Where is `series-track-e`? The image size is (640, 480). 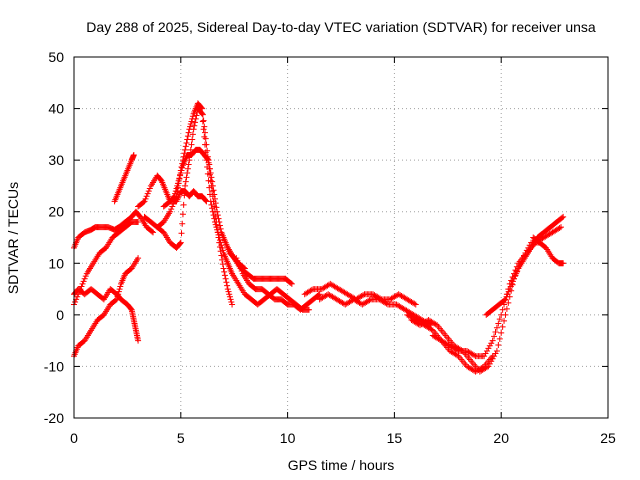 series-track-e is located at coordinates (124, 178).